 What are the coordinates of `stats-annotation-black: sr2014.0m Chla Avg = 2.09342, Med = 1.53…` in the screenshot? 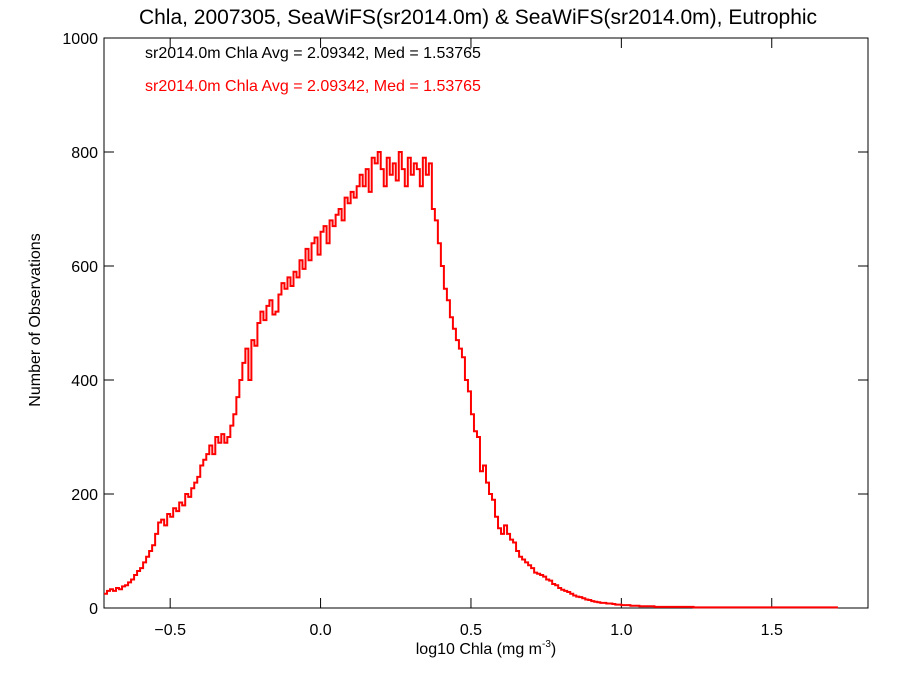 It's located at (313, 53).